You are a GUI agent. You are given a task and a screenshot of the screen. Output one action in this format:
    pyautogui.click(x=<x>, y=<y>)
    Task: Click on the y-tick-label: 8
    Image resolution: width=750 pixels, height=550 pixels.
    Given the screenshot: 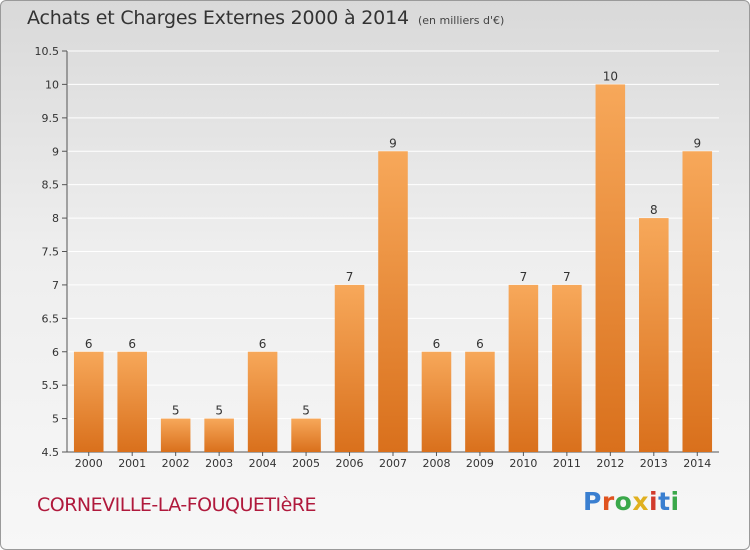 What is the action you would take?
    pyautogui.click(x=55, y=218)
    